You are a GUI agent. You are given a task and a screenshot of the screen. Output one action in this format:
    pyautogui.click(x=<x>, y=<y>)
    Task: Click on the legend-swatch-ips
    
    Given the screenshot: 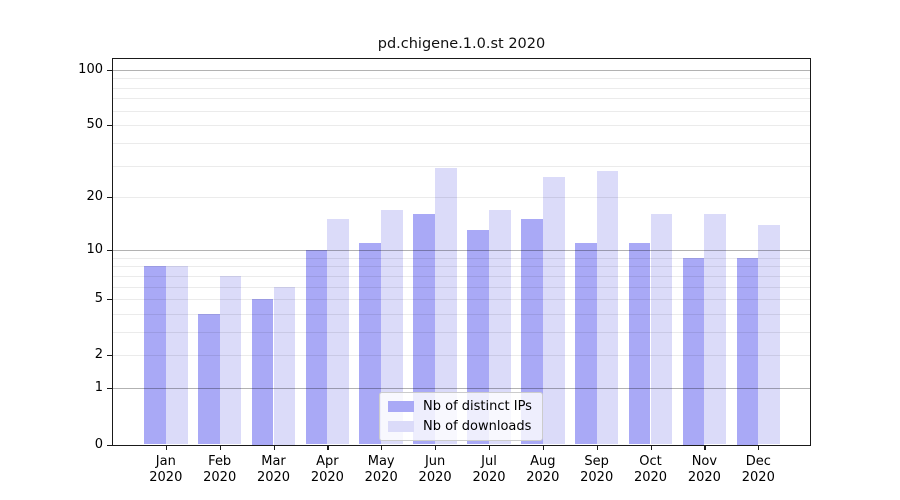 What is the action you would take?
    pyautogui.click(x=401, y=406)
    